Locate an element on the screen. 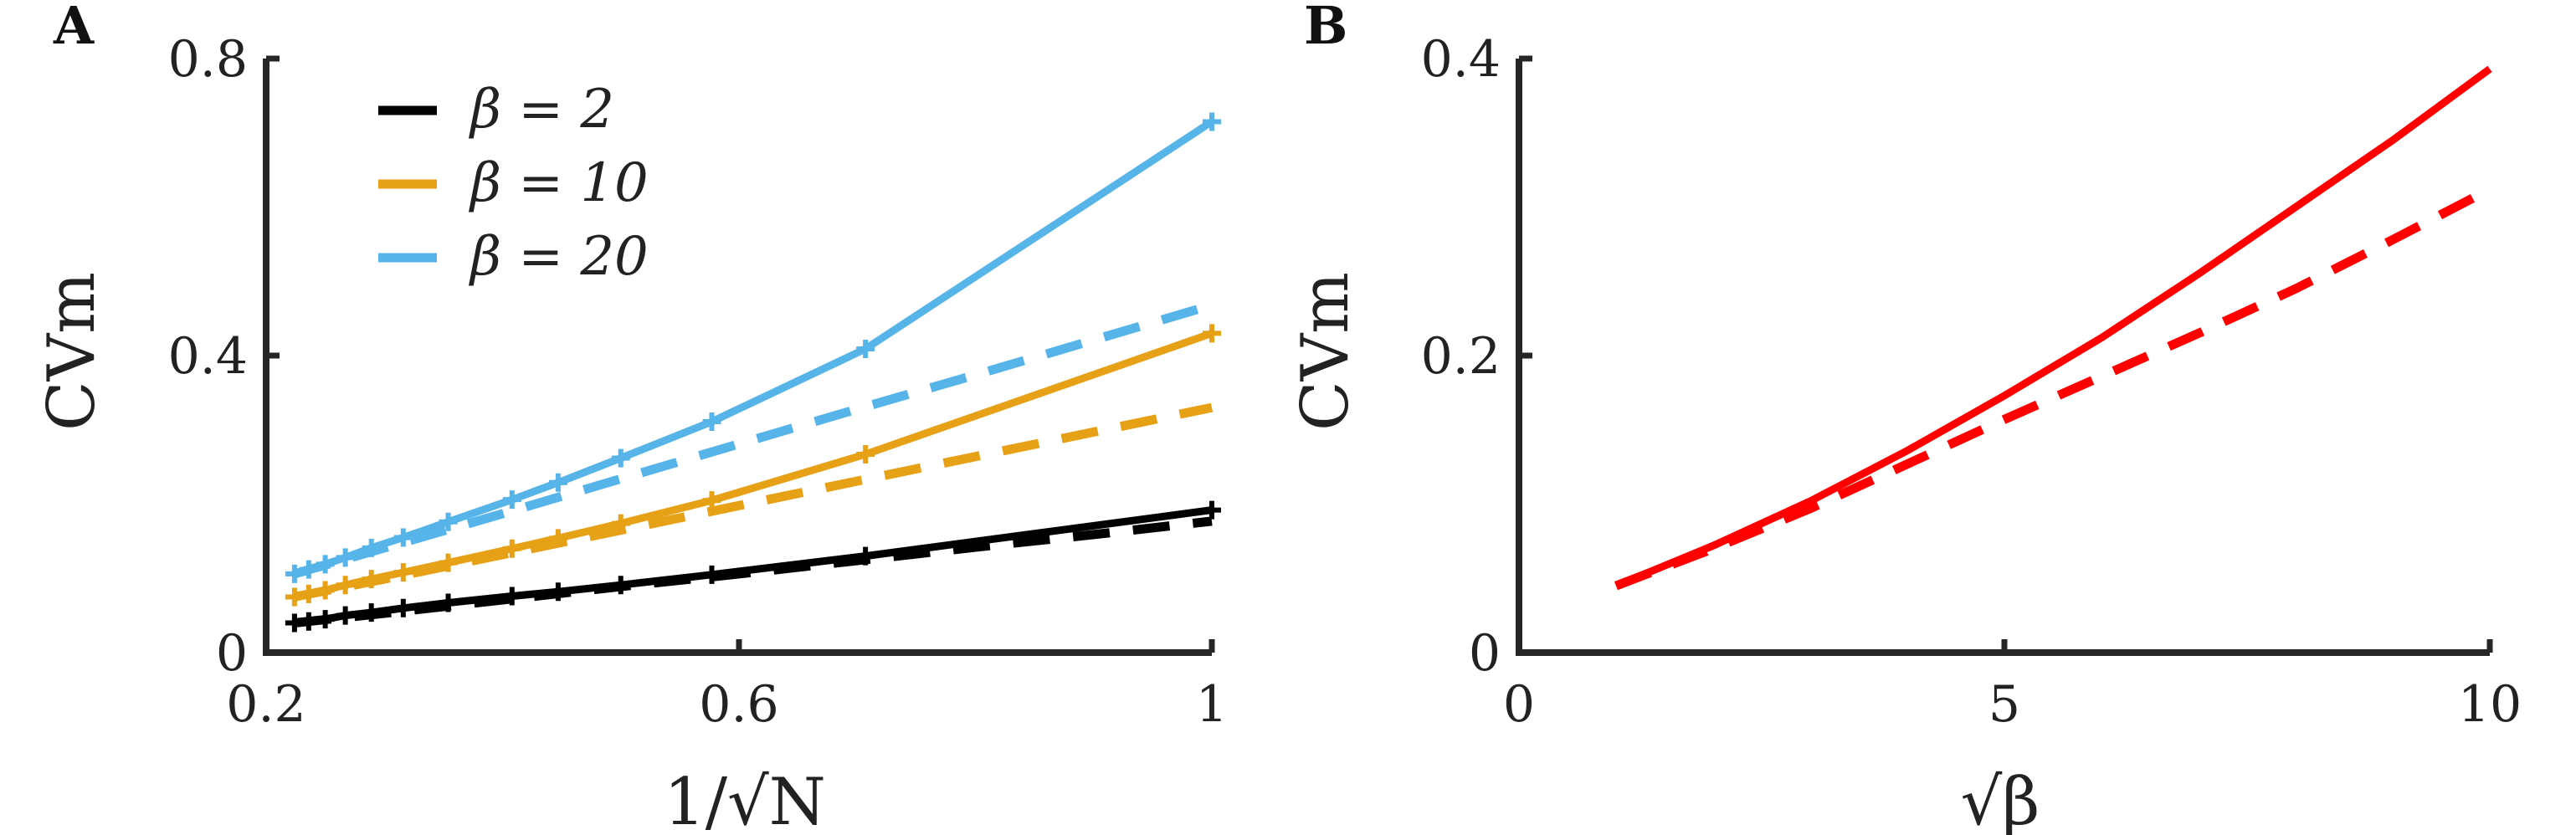  panel-a-y-axis-label: CVm is located at coordinates (72, 351).